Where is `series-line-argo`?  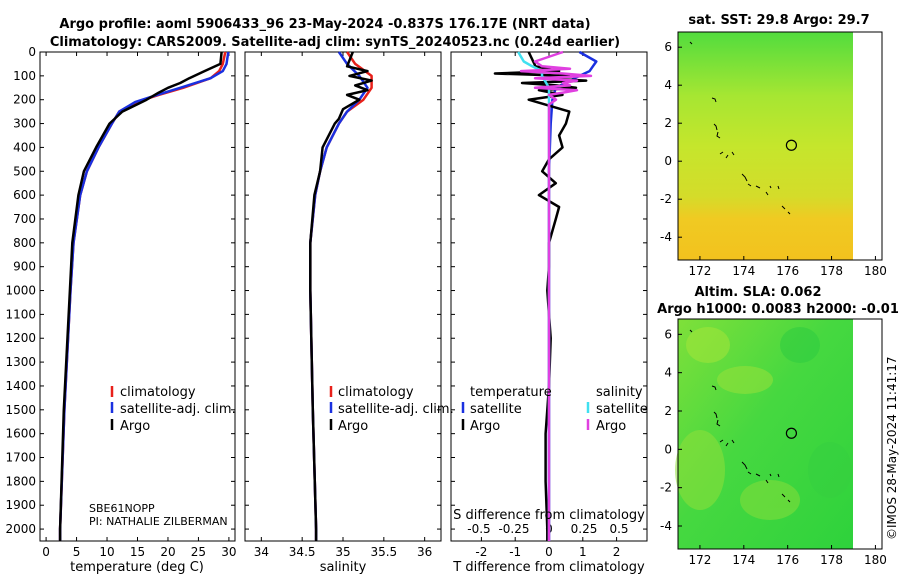
series-line-argo is located at coordinates (341, 296).